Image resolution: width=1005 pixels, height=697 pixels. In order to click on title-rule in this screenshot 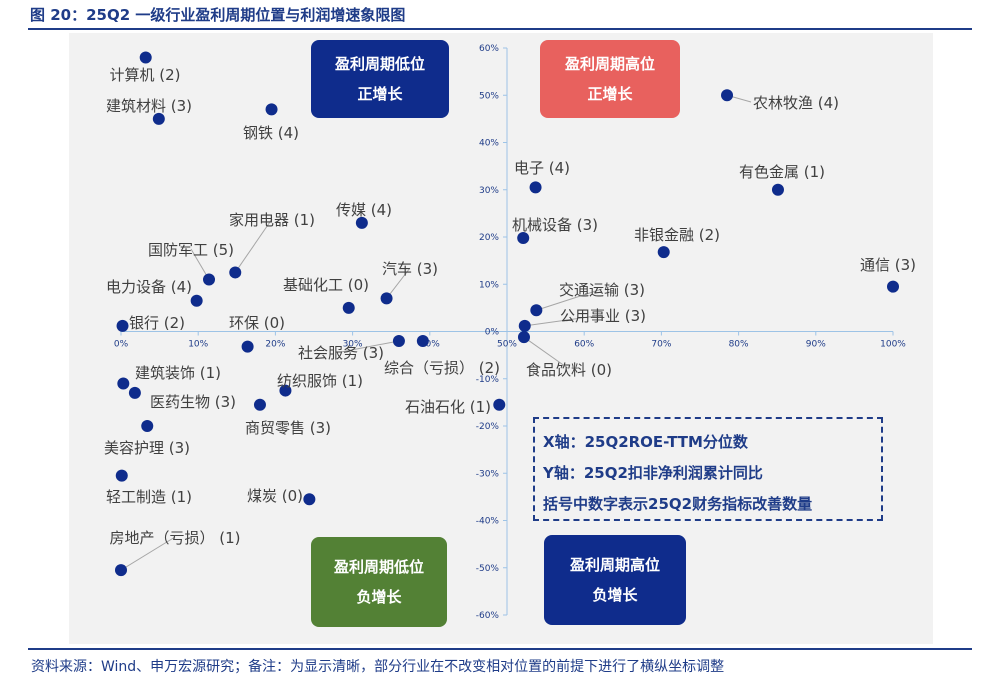, I will do `click(500, 29)`.